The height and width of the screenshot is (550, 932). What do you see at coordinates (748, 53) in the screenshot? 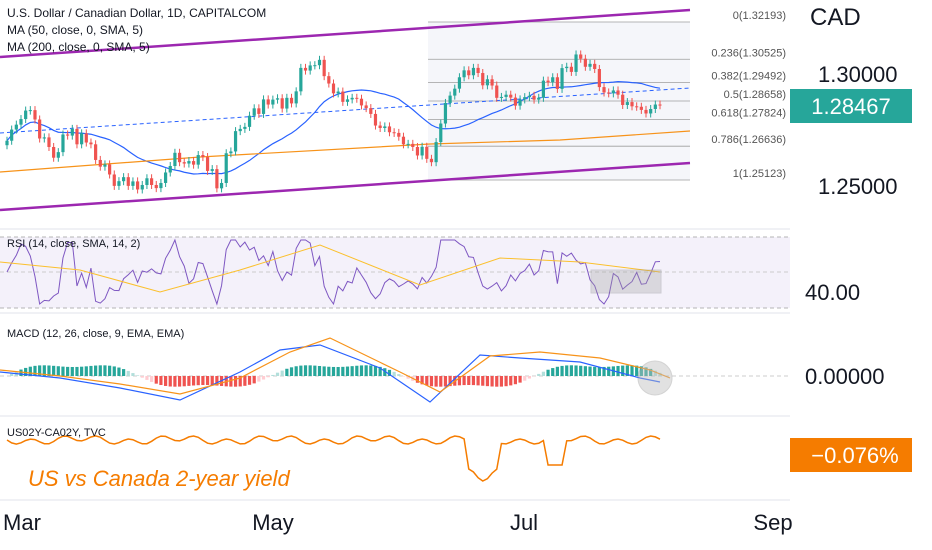
I see `fib-label: 0.236(1.30525)` at bounding box center [748, 53].